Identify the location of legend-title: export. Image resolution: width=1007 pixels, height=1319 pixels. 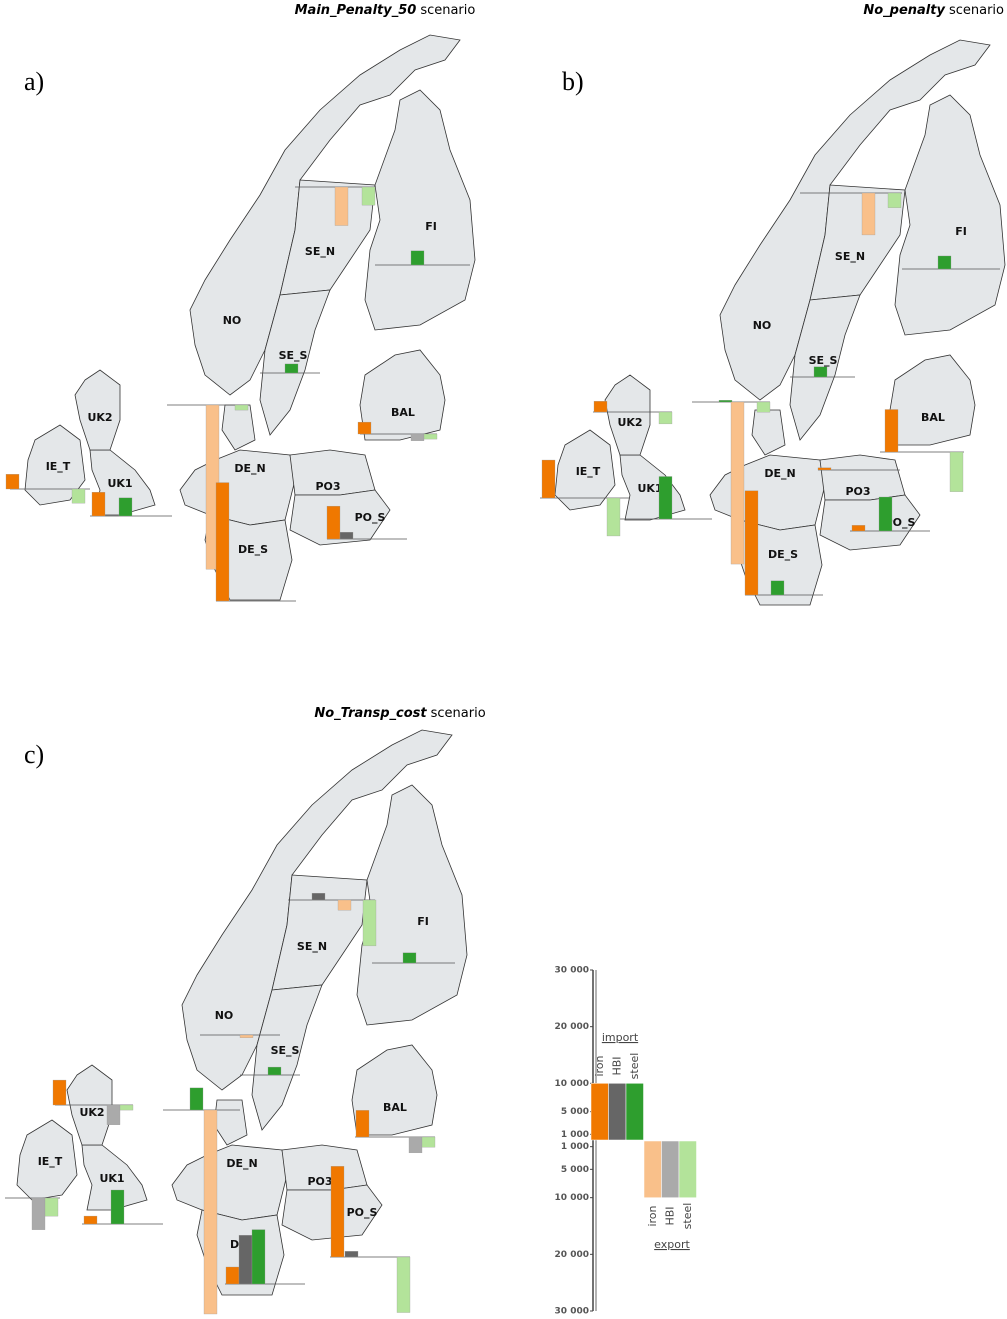
(672, 1244).